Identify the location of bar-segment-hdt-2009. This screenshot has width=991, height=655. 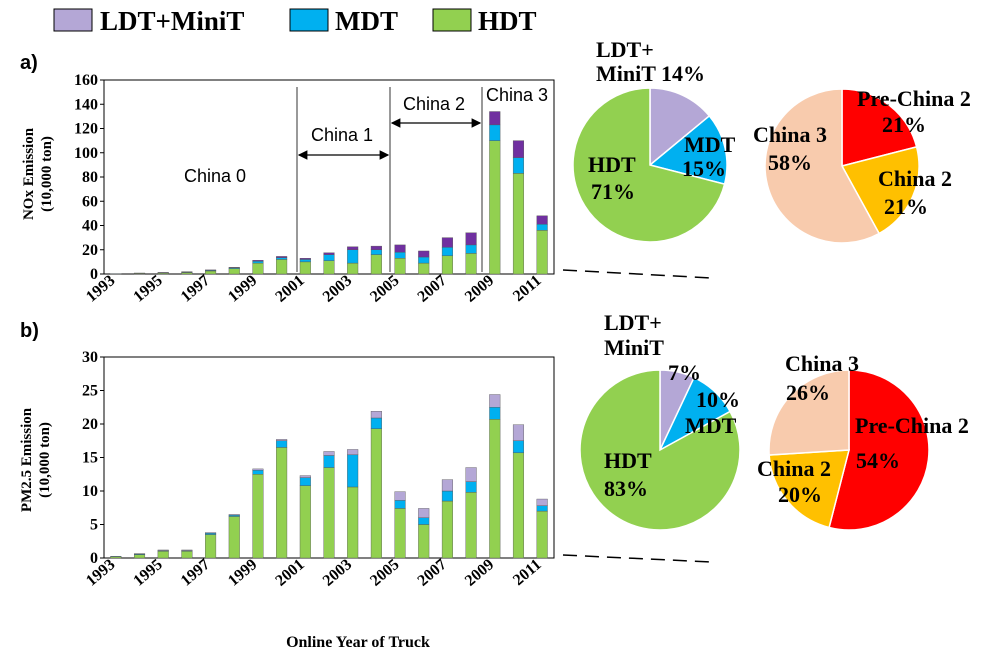
(495, 207).